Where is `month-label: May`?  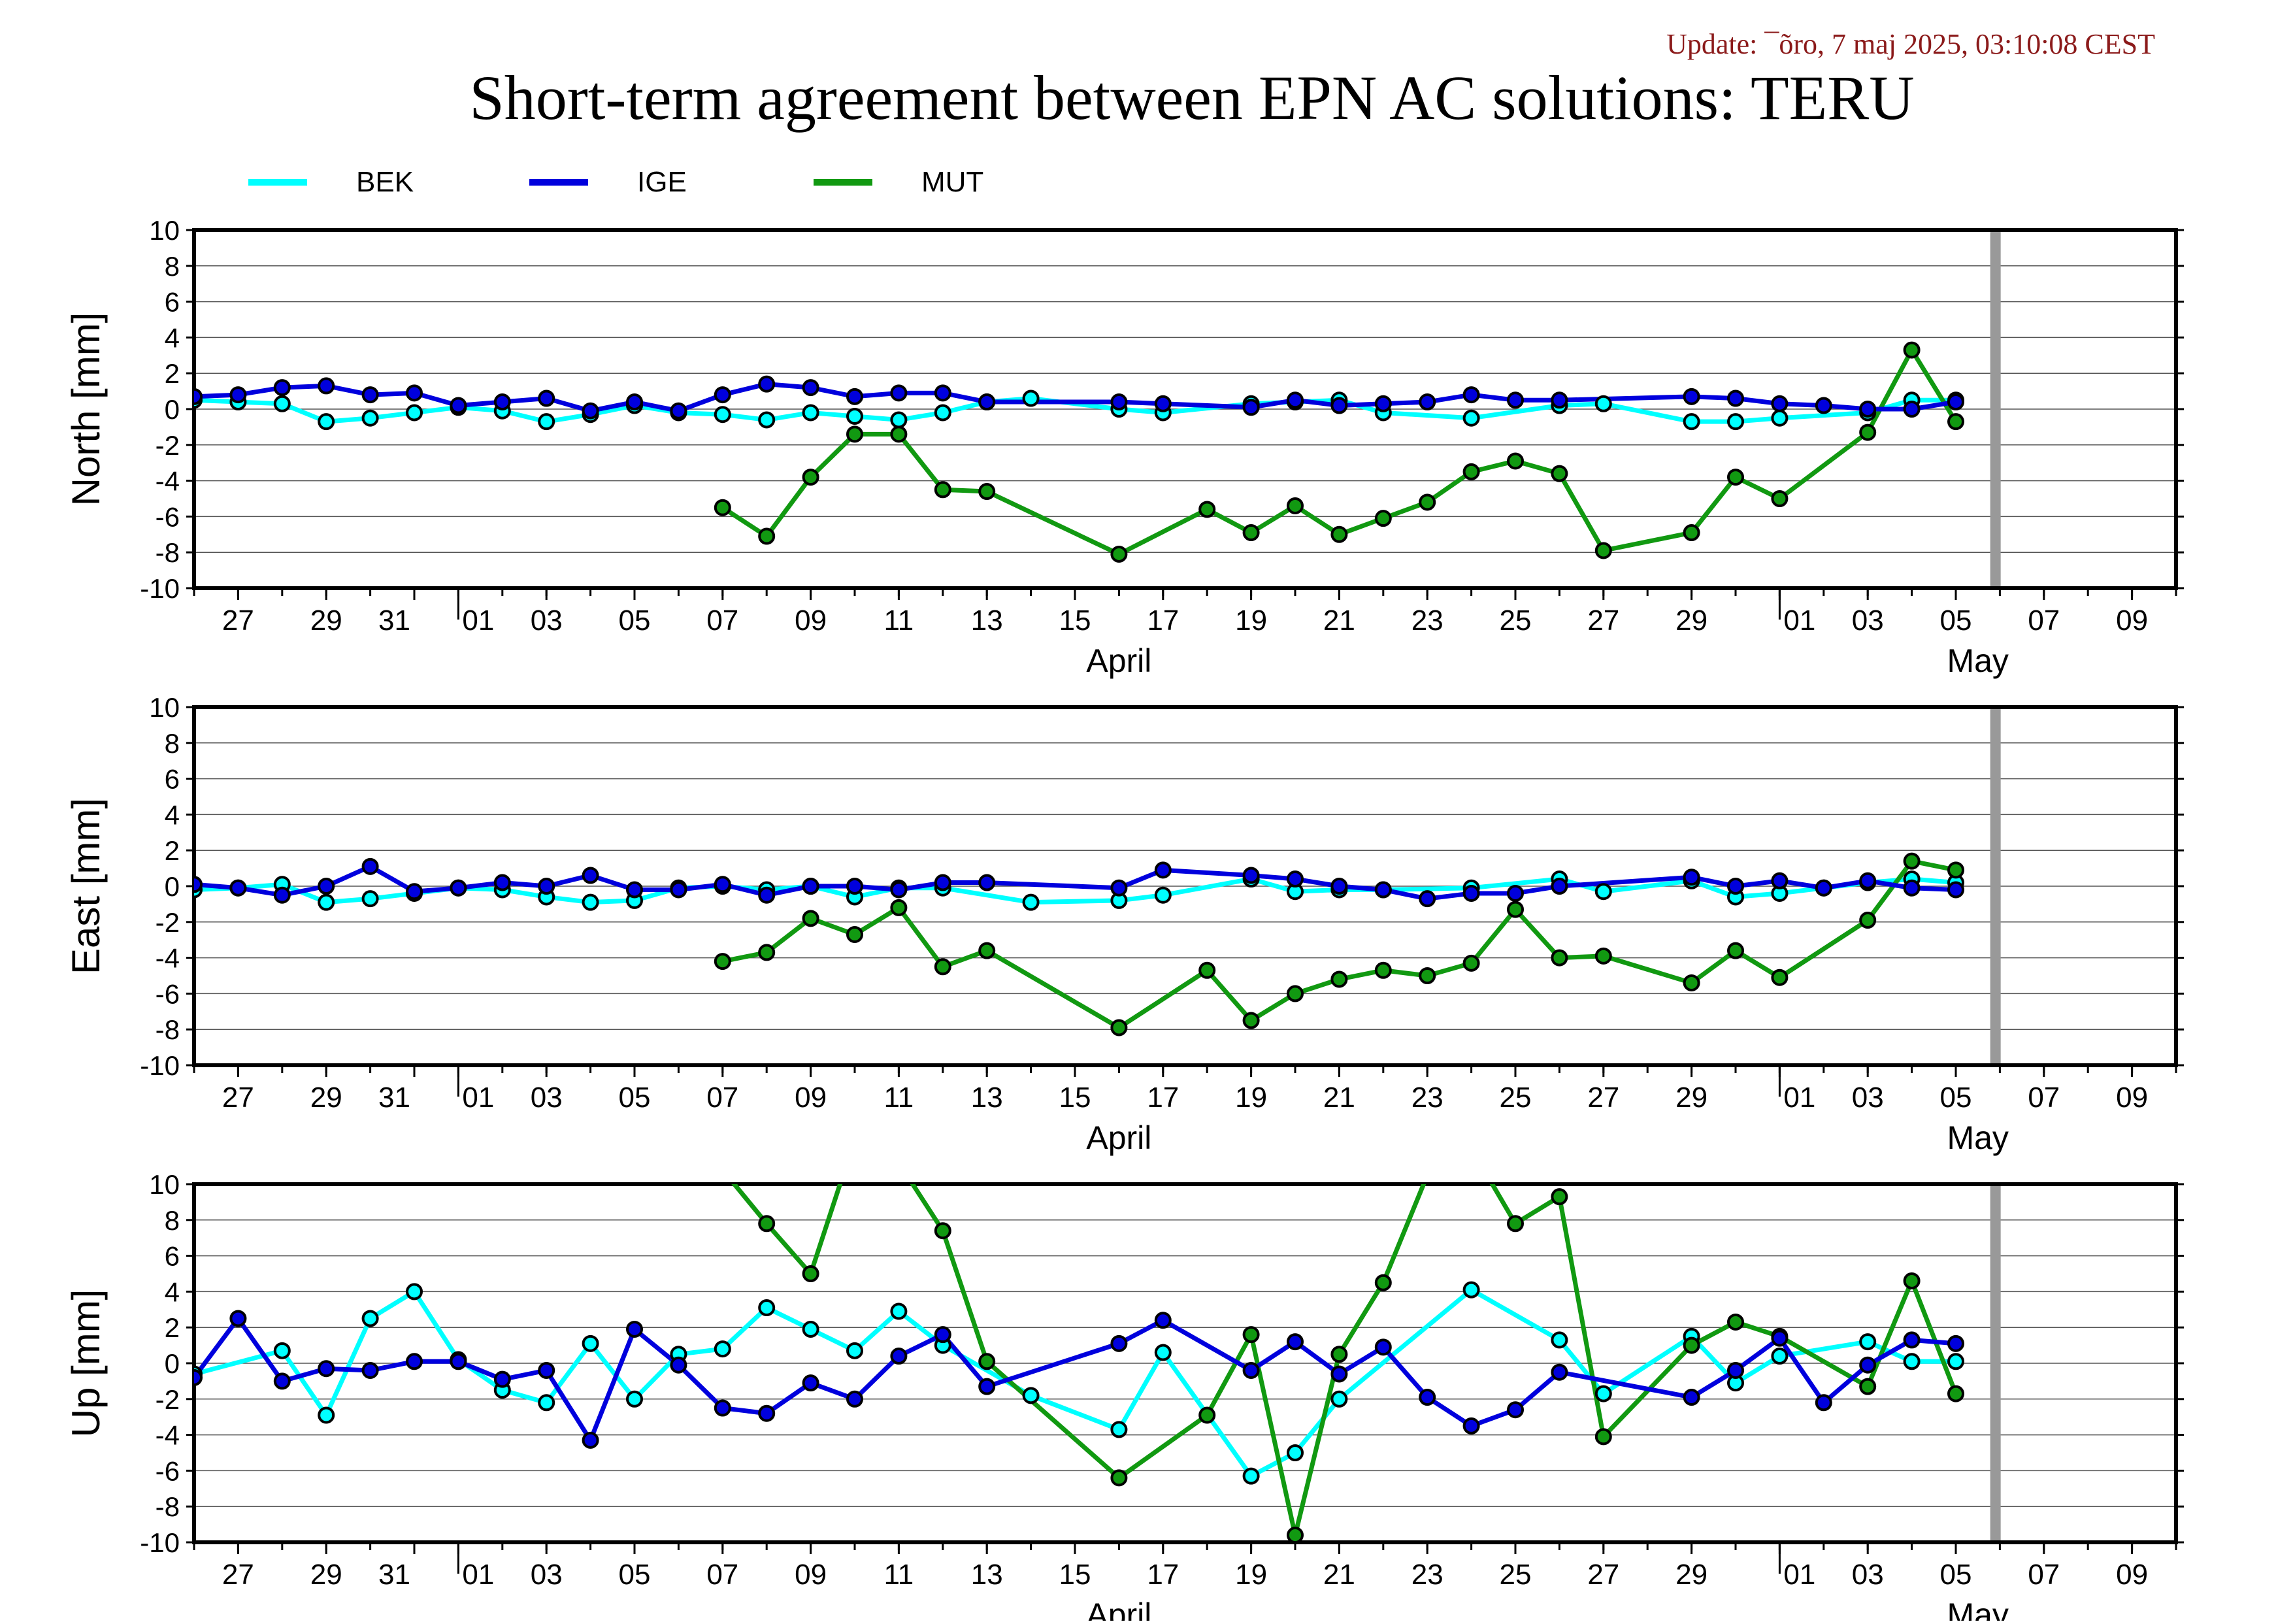
month-label: May is located at coordinates (1978, 660).